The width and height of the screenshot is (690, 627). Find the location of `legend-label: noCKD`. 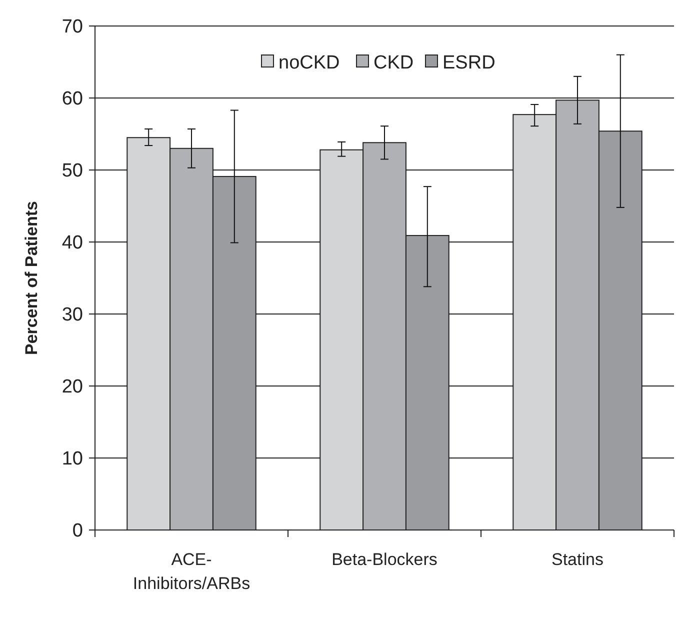

legend-label: noCKD is located at coordinates (309, 63).